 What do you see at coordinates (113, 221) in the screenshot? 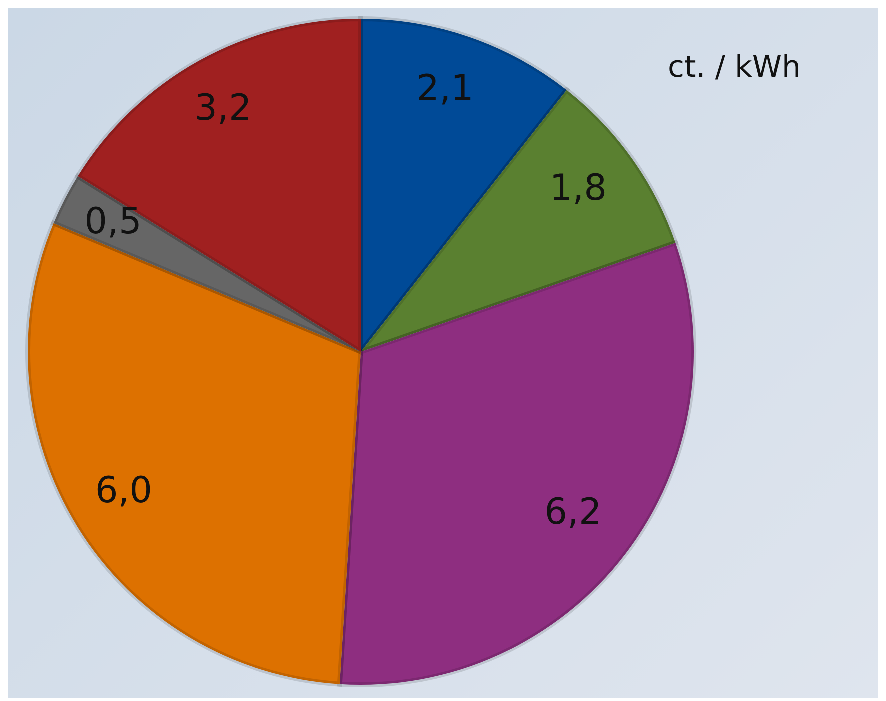
I see `data-label: 0,5` at bounding box center [113, 221].